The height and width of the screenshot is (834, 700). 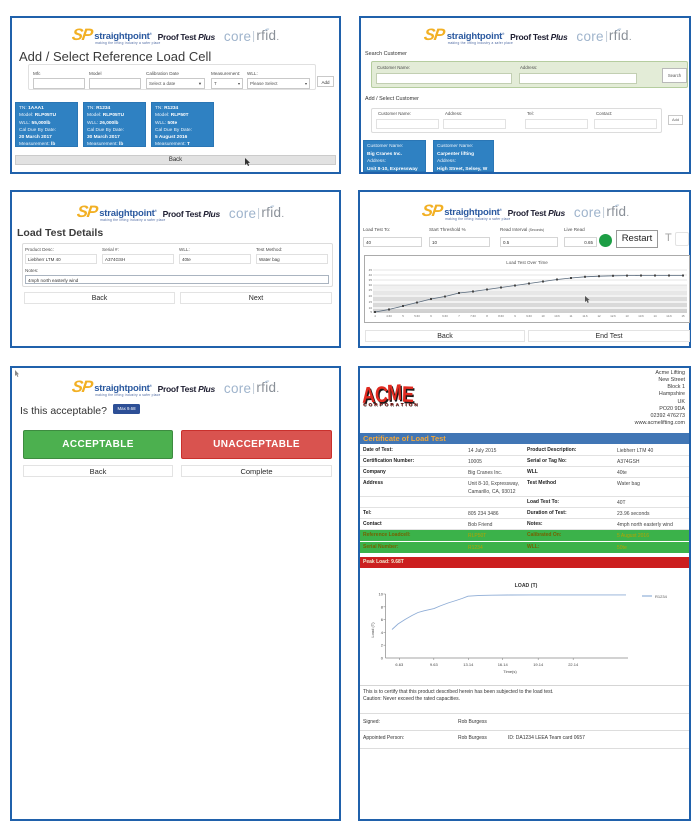 What do you see at coordinates (538, 664) in the screenshot?
I see `svg-text: 19.14` at bounding box center [538, 664].